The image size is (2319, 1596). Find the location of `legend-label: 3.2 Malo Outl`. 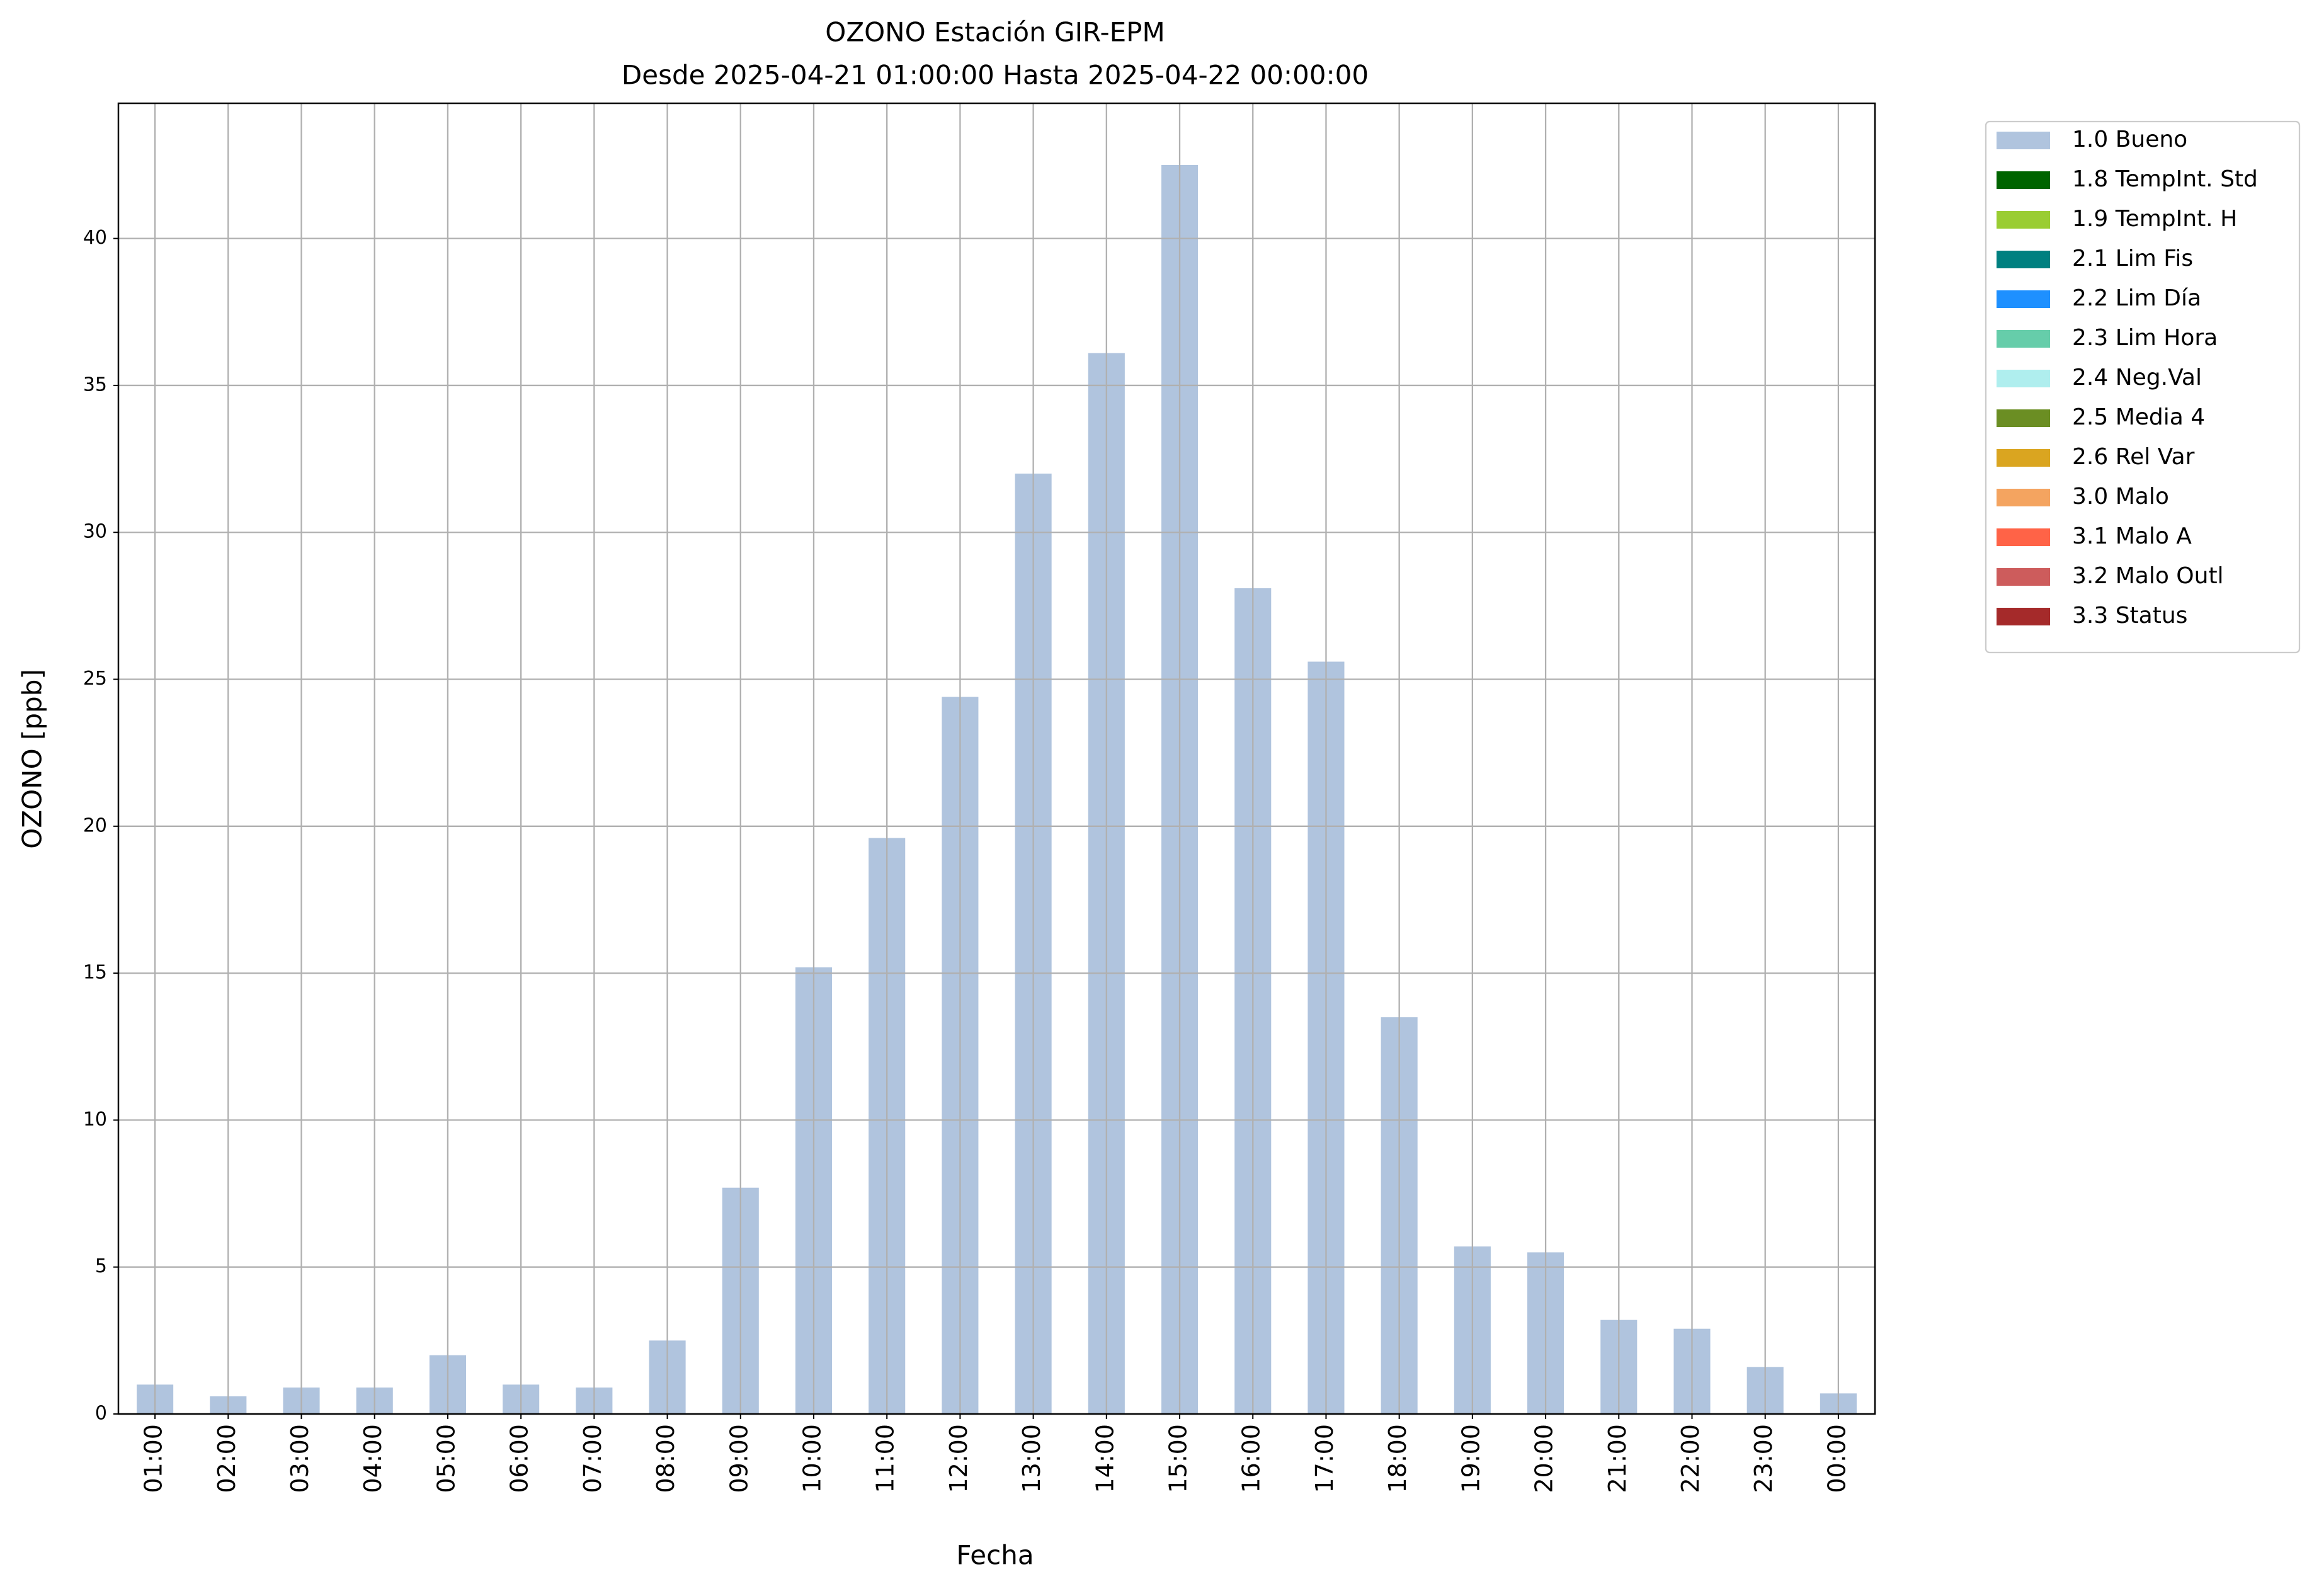

legend-label: 3.2 Malo Outl is located at coordinates (2148, 576).